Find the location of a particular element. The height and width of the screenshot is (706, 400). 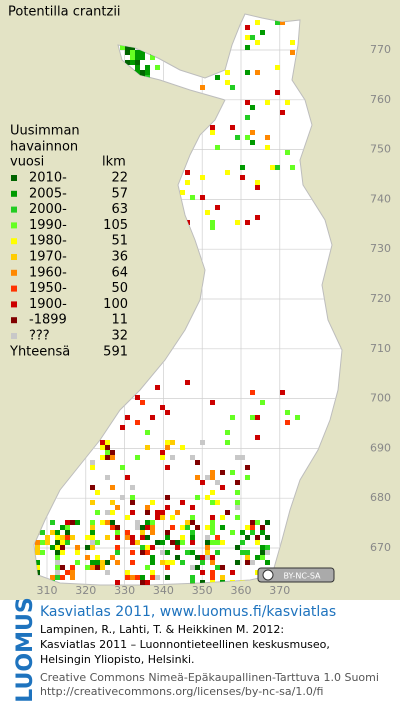

y-tick-label: 690 is located at coordinates (380, 447).